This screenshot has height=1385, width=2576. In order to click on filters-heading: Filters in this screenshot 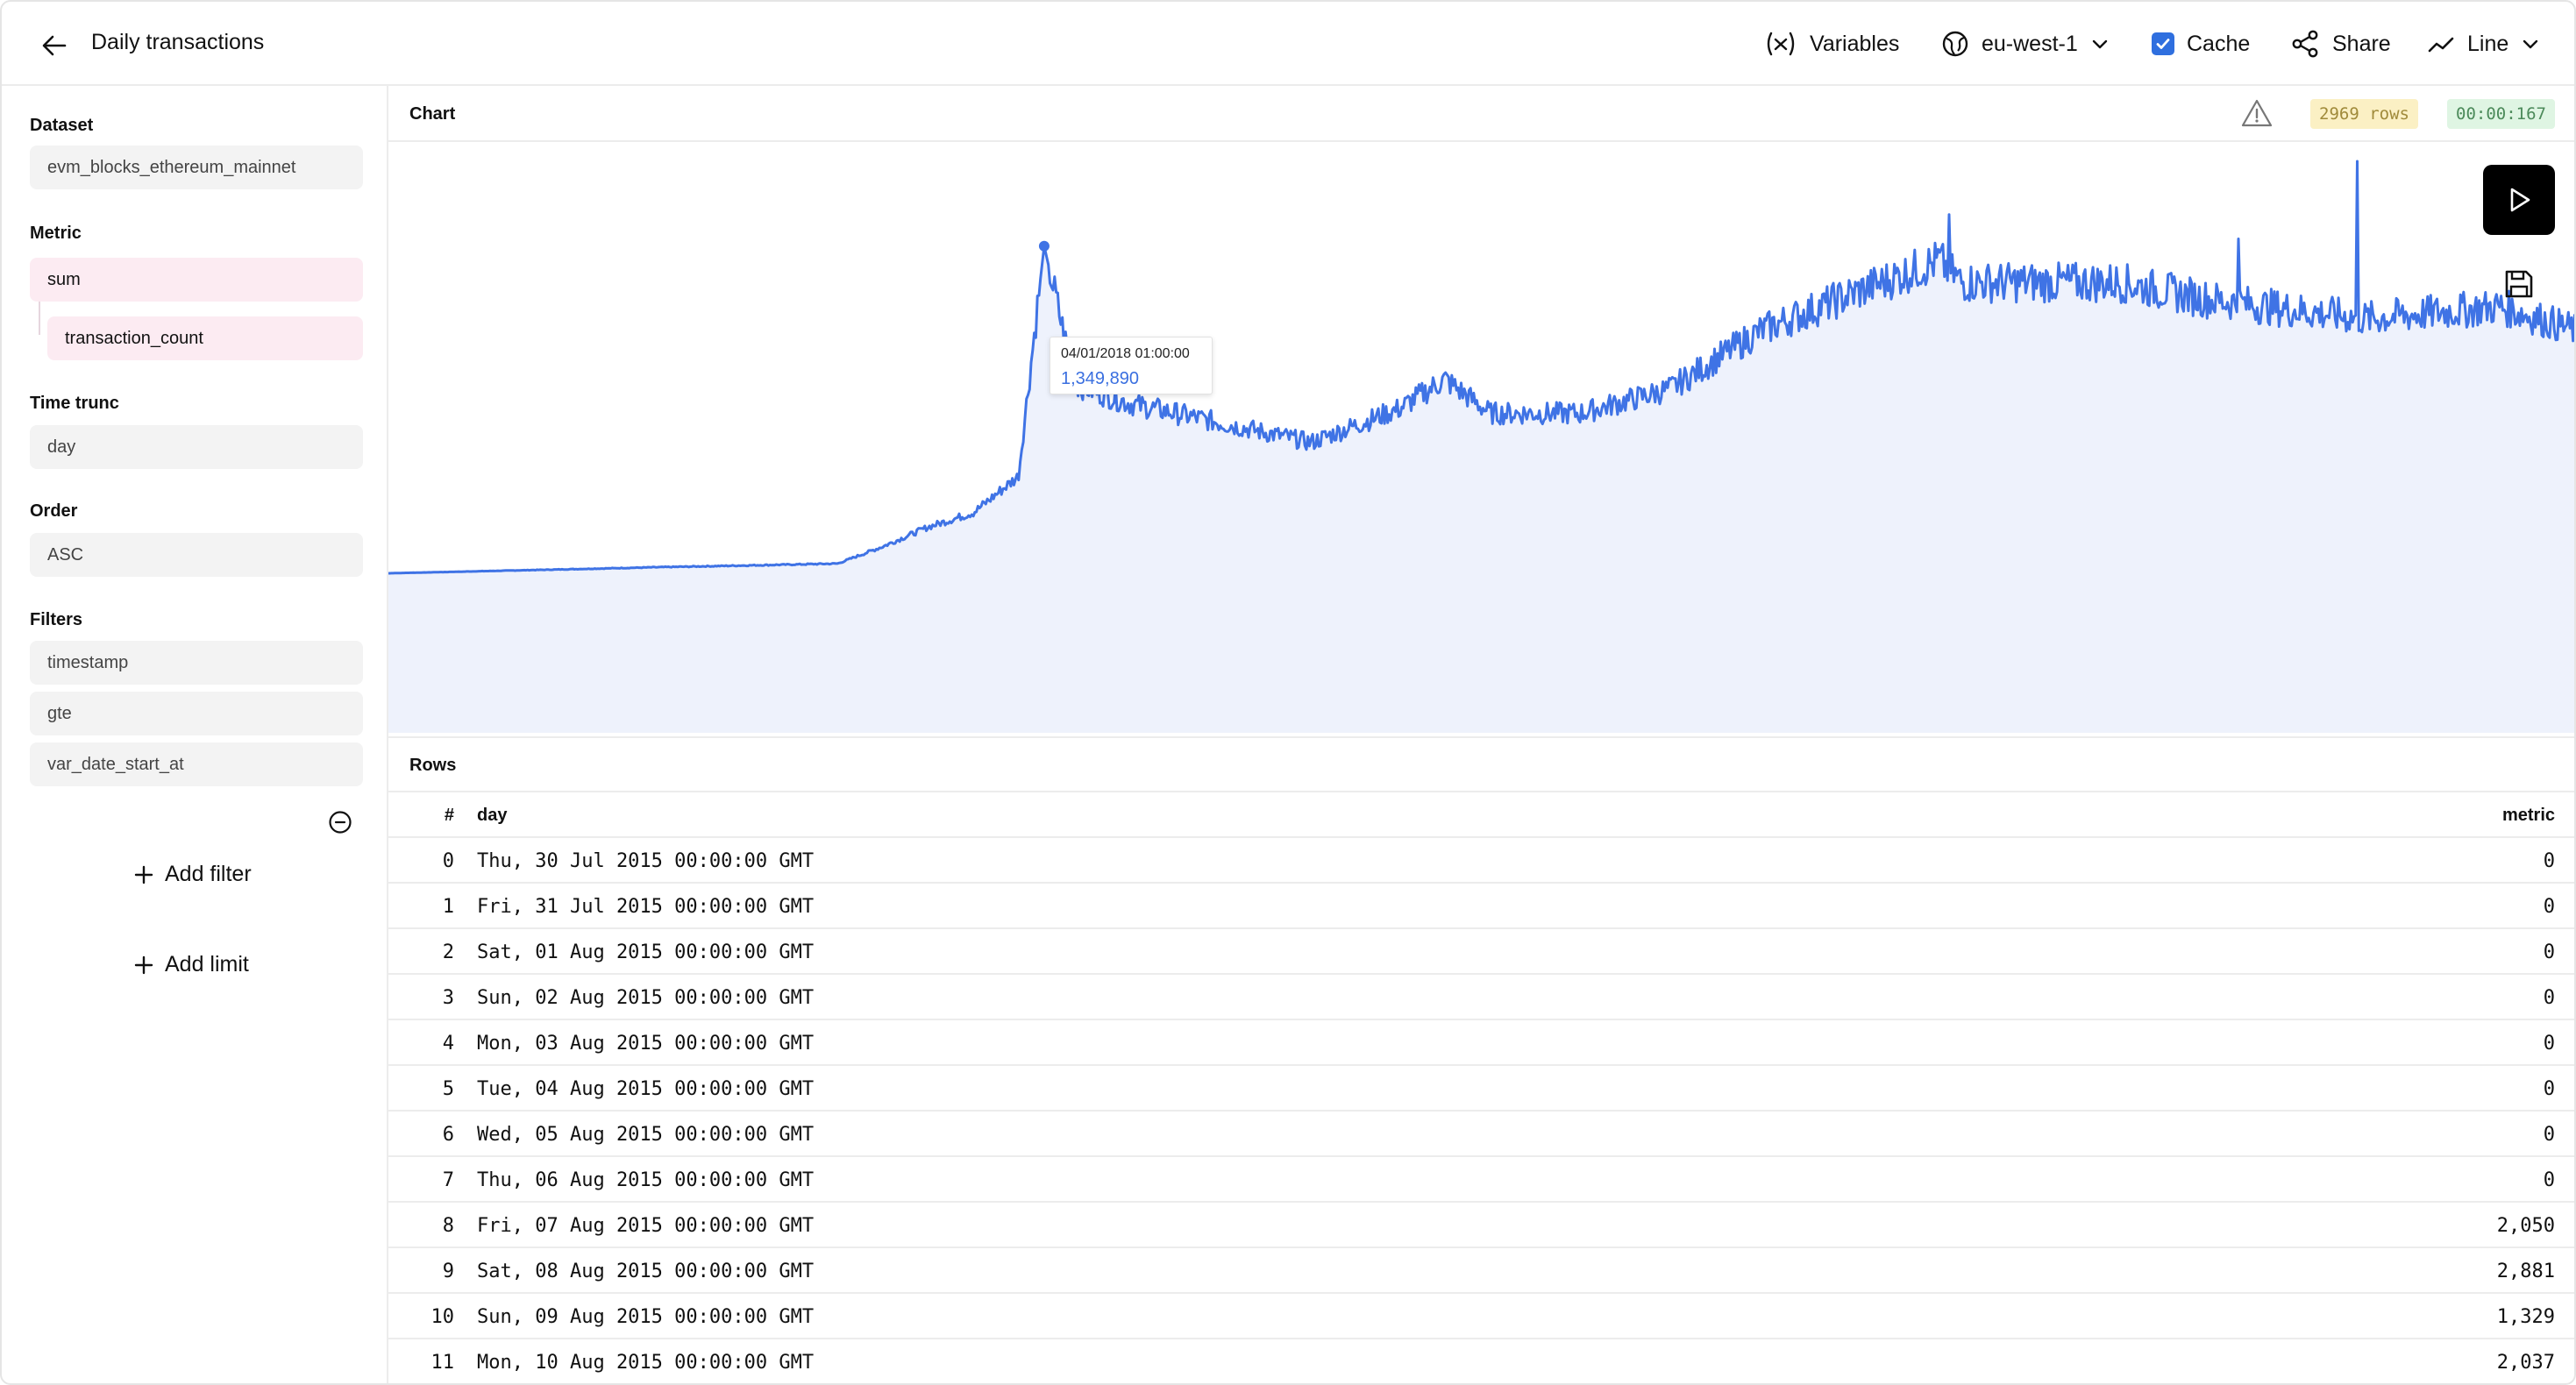, I will do `click(56, 619)`.